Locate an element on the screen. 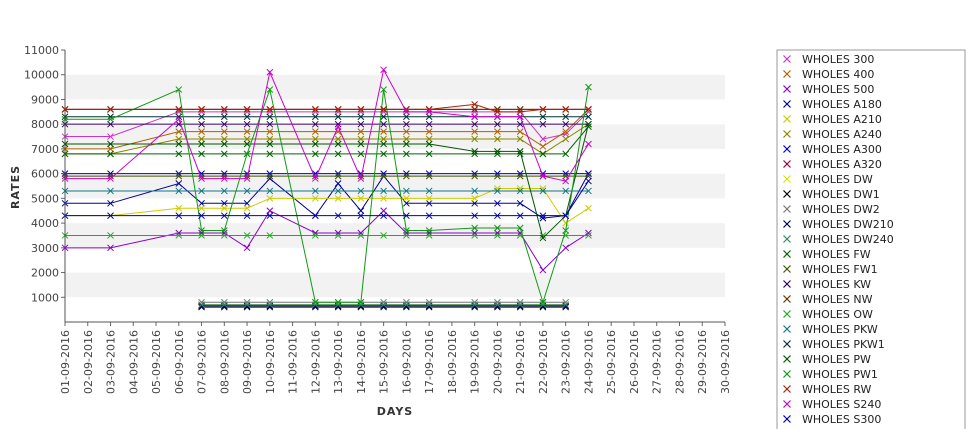 This screenshot has width=975, height=429. legend-item: WHOLES KW is located at coordinates (827, 284).